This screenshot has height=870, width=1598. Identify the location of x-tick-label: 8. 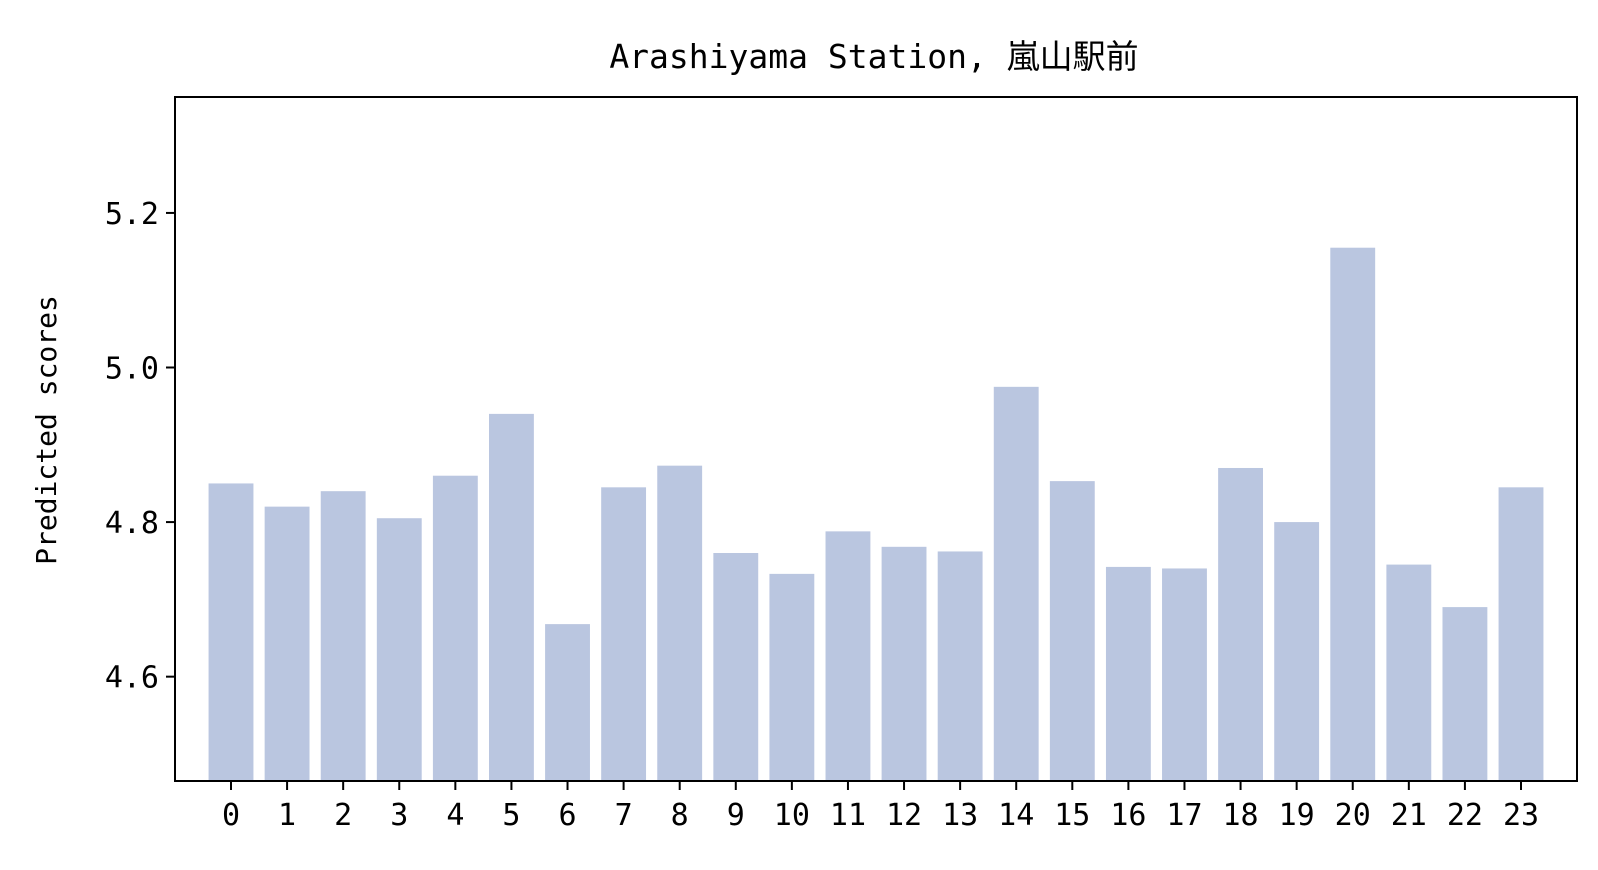
(680, 815).